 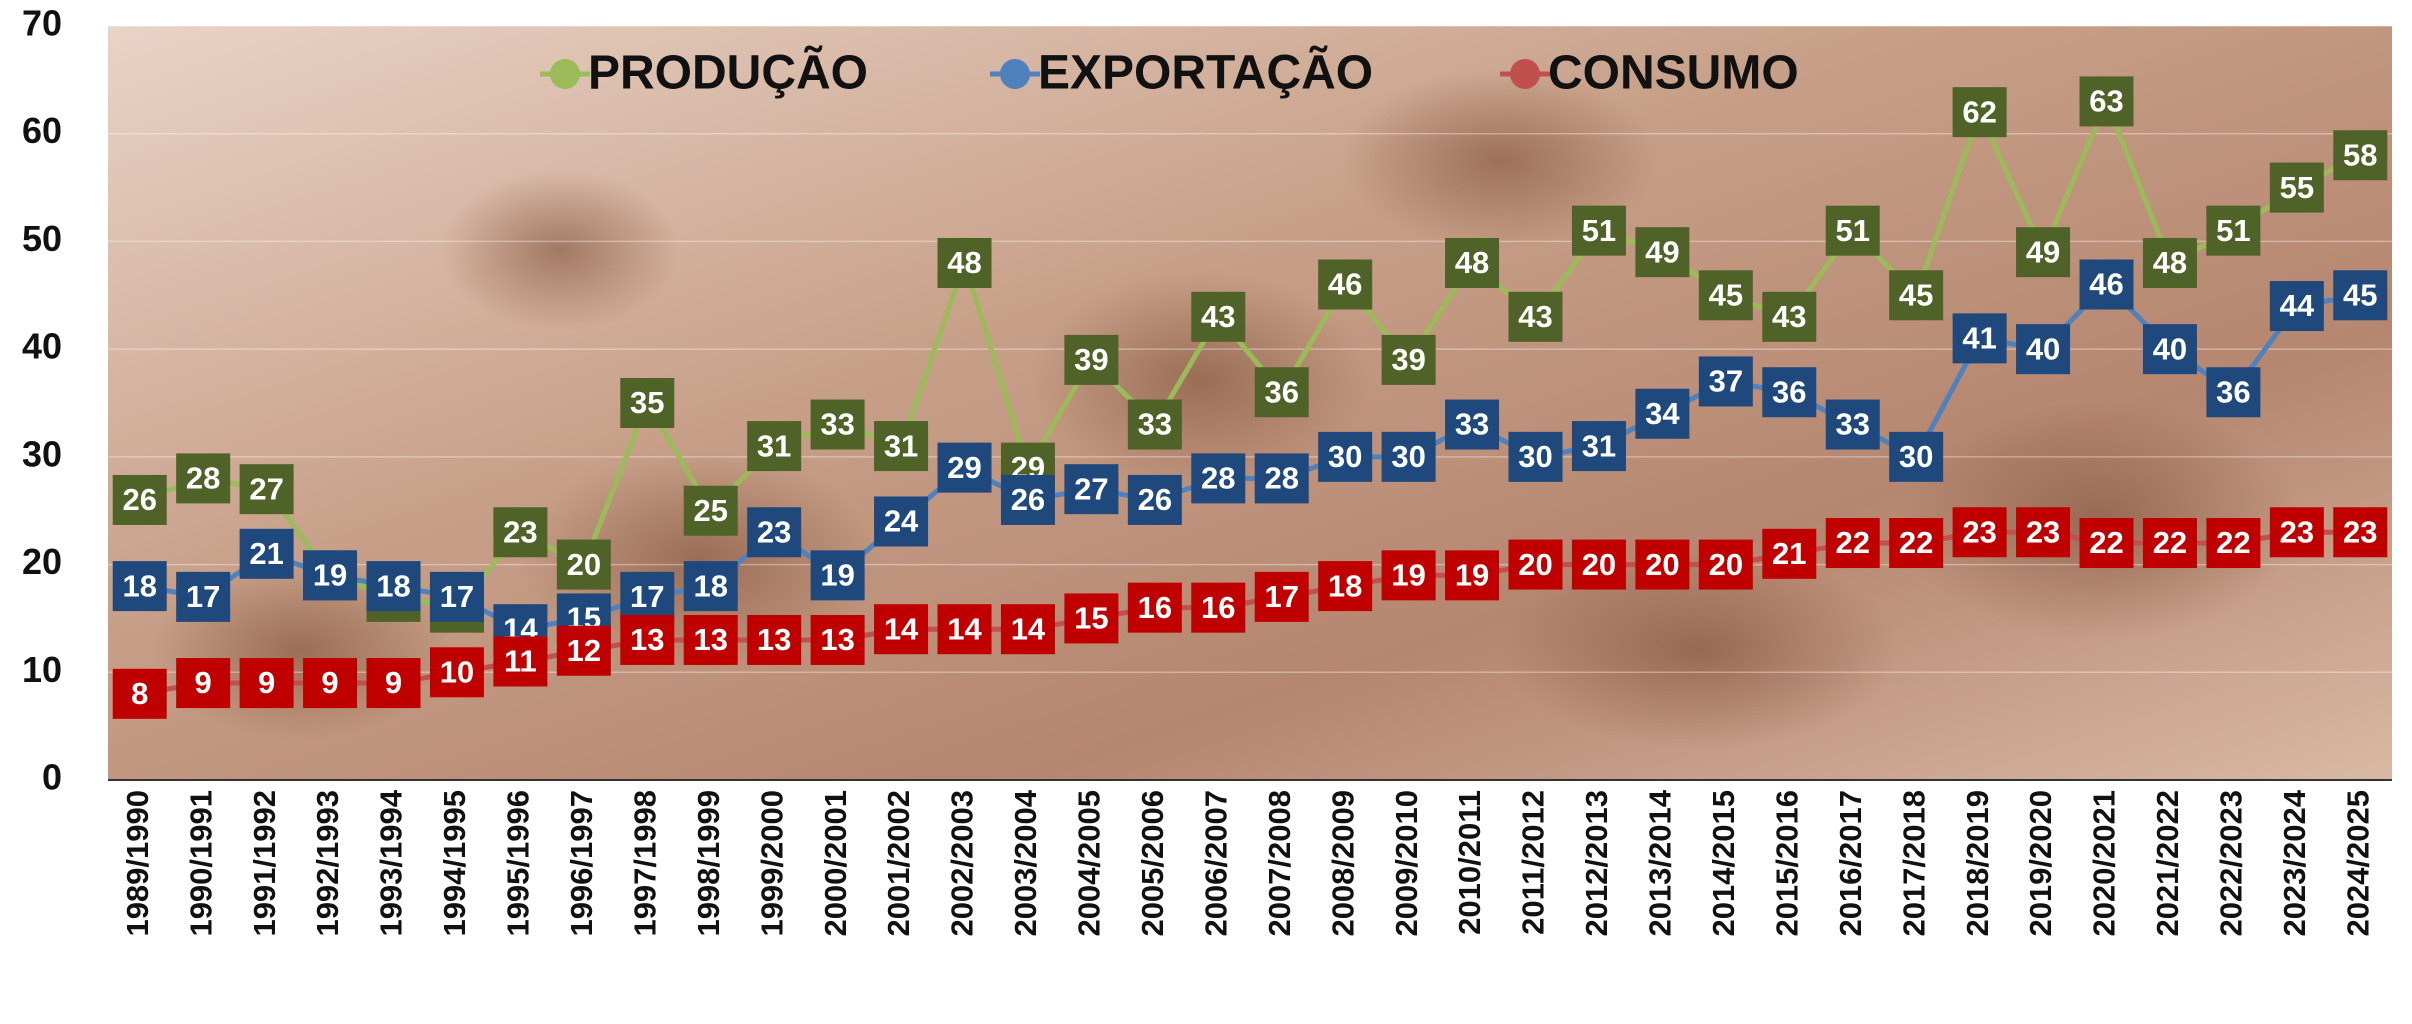 I want to click on data-label-text: 55, so click(x=2297, y=187).